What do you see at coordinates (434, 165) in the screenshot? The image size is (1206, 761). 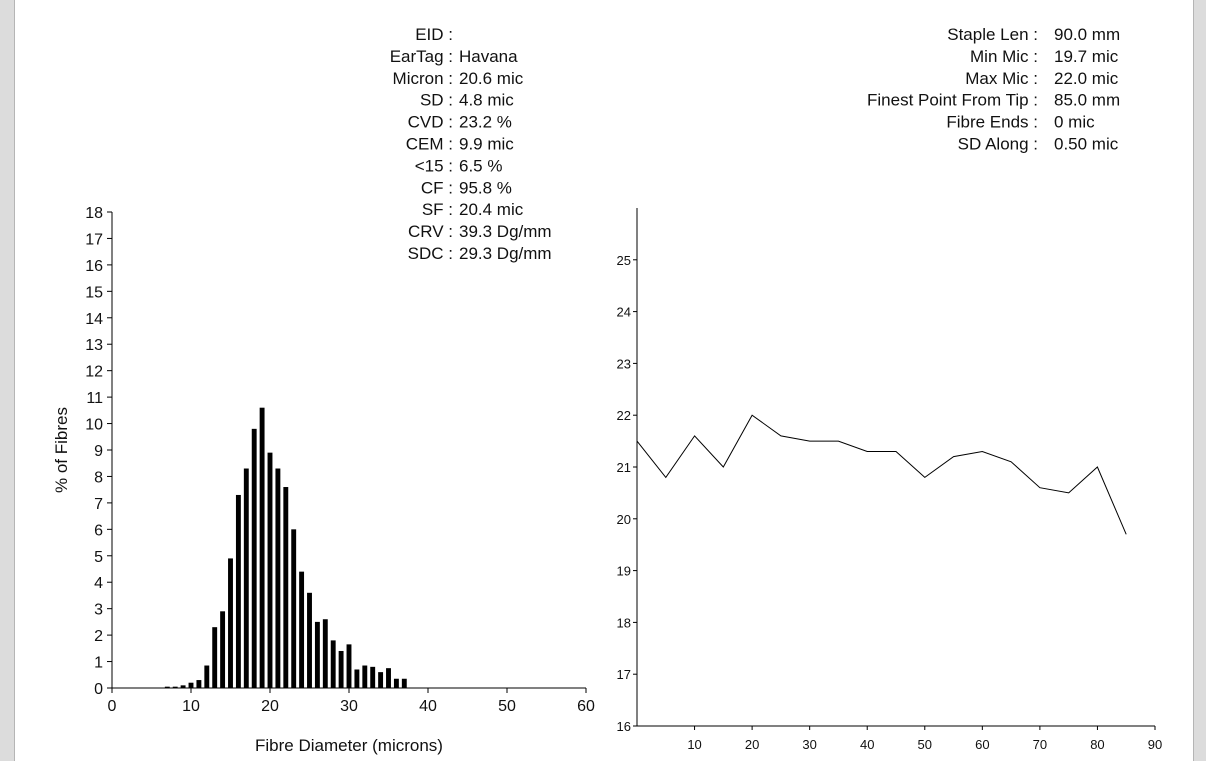 I see `fleece-stat-label: <15 :` at bounding box center [434, 165].